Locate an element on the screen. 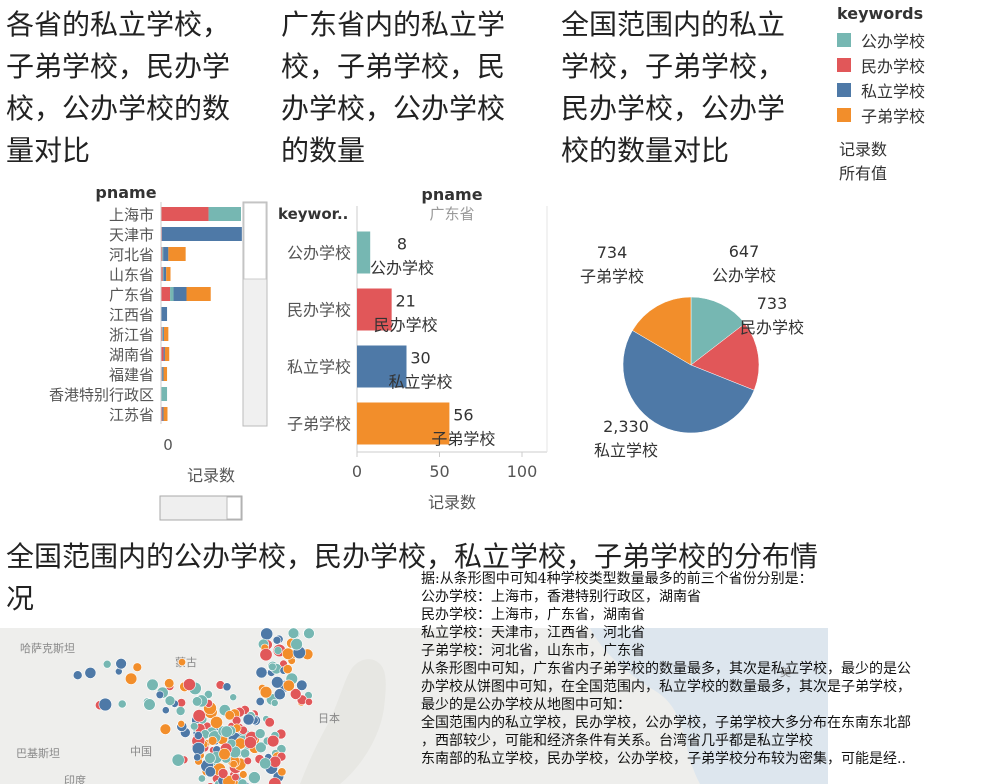  c1-scroll-thumb is located at coordinates (255, 241).